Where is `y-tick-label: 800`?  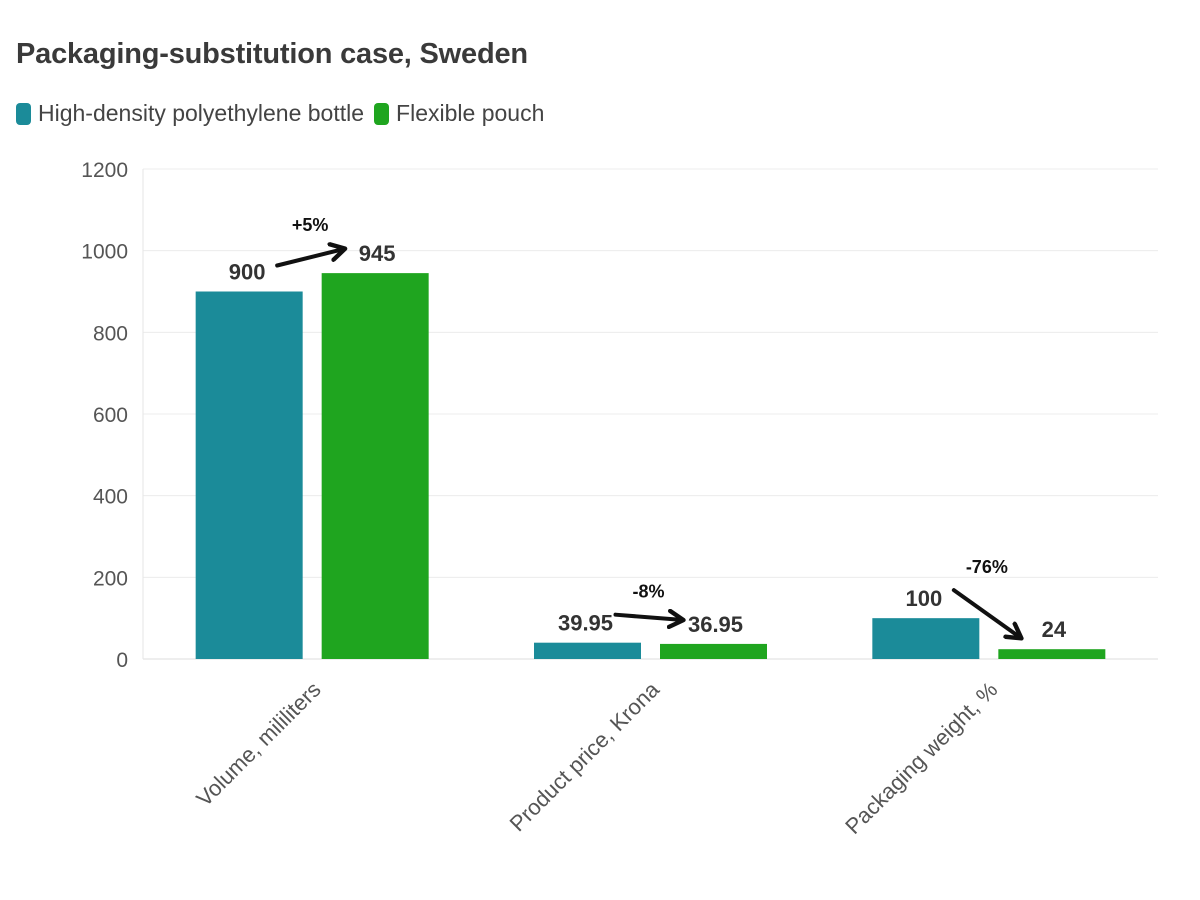 y-tick-label: 800 is located at coordinates (110, 333).